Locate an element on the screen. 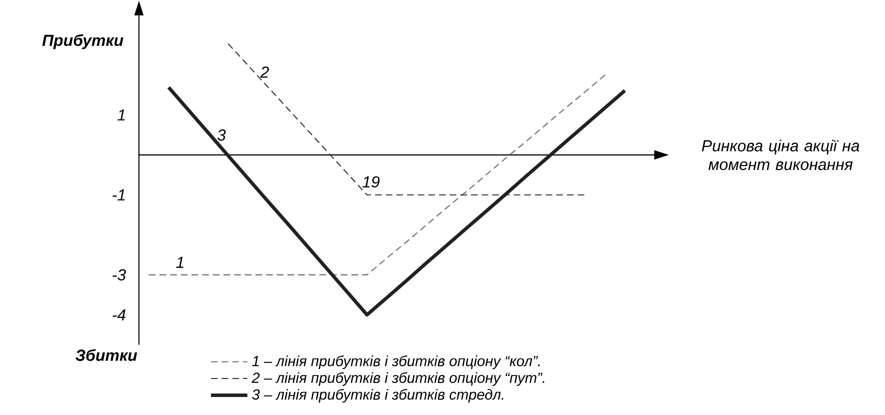 This screenshot has width=885, height=415. y-axis-title: Прибутки is located at coordinates (83, 42).